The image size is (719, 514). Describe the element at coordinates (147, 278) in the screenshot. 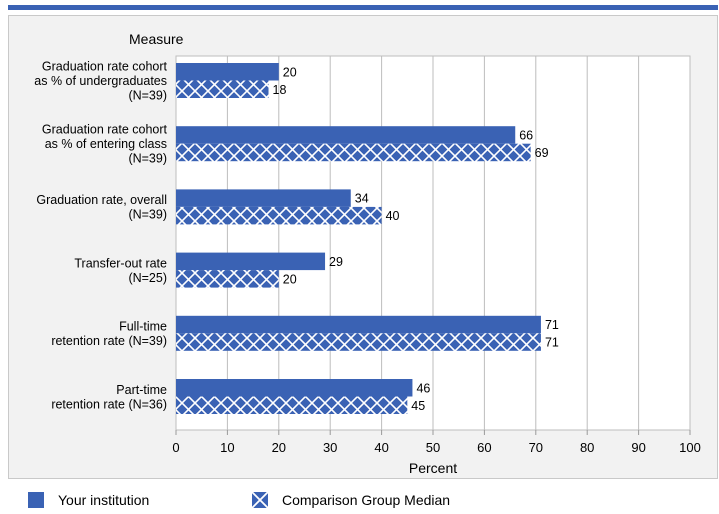

I see `category-label-line: (N=25)` at that location.